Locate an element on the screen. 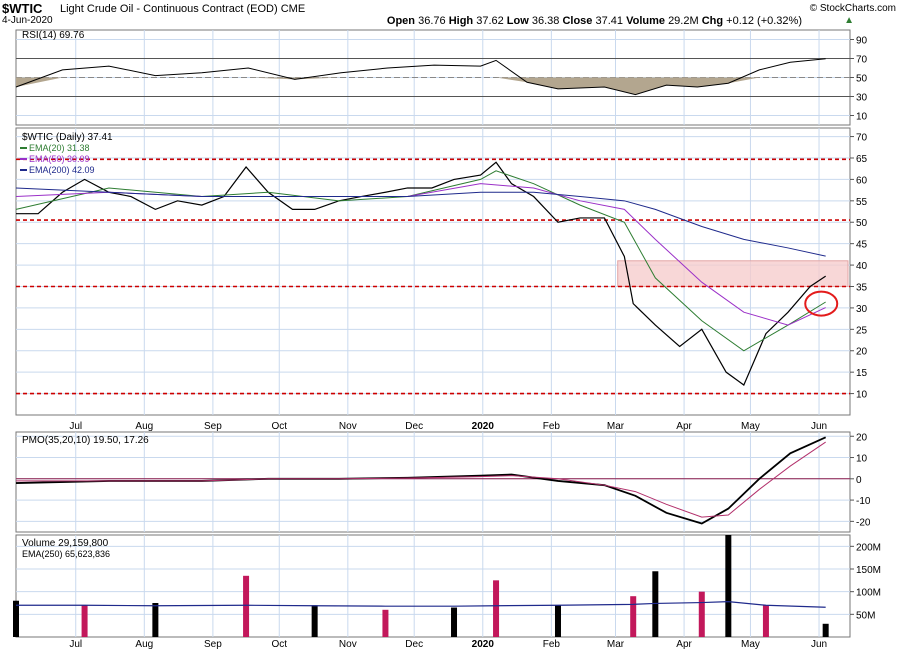  price-ytick-label: 50 is located at coordinates (862, 223).